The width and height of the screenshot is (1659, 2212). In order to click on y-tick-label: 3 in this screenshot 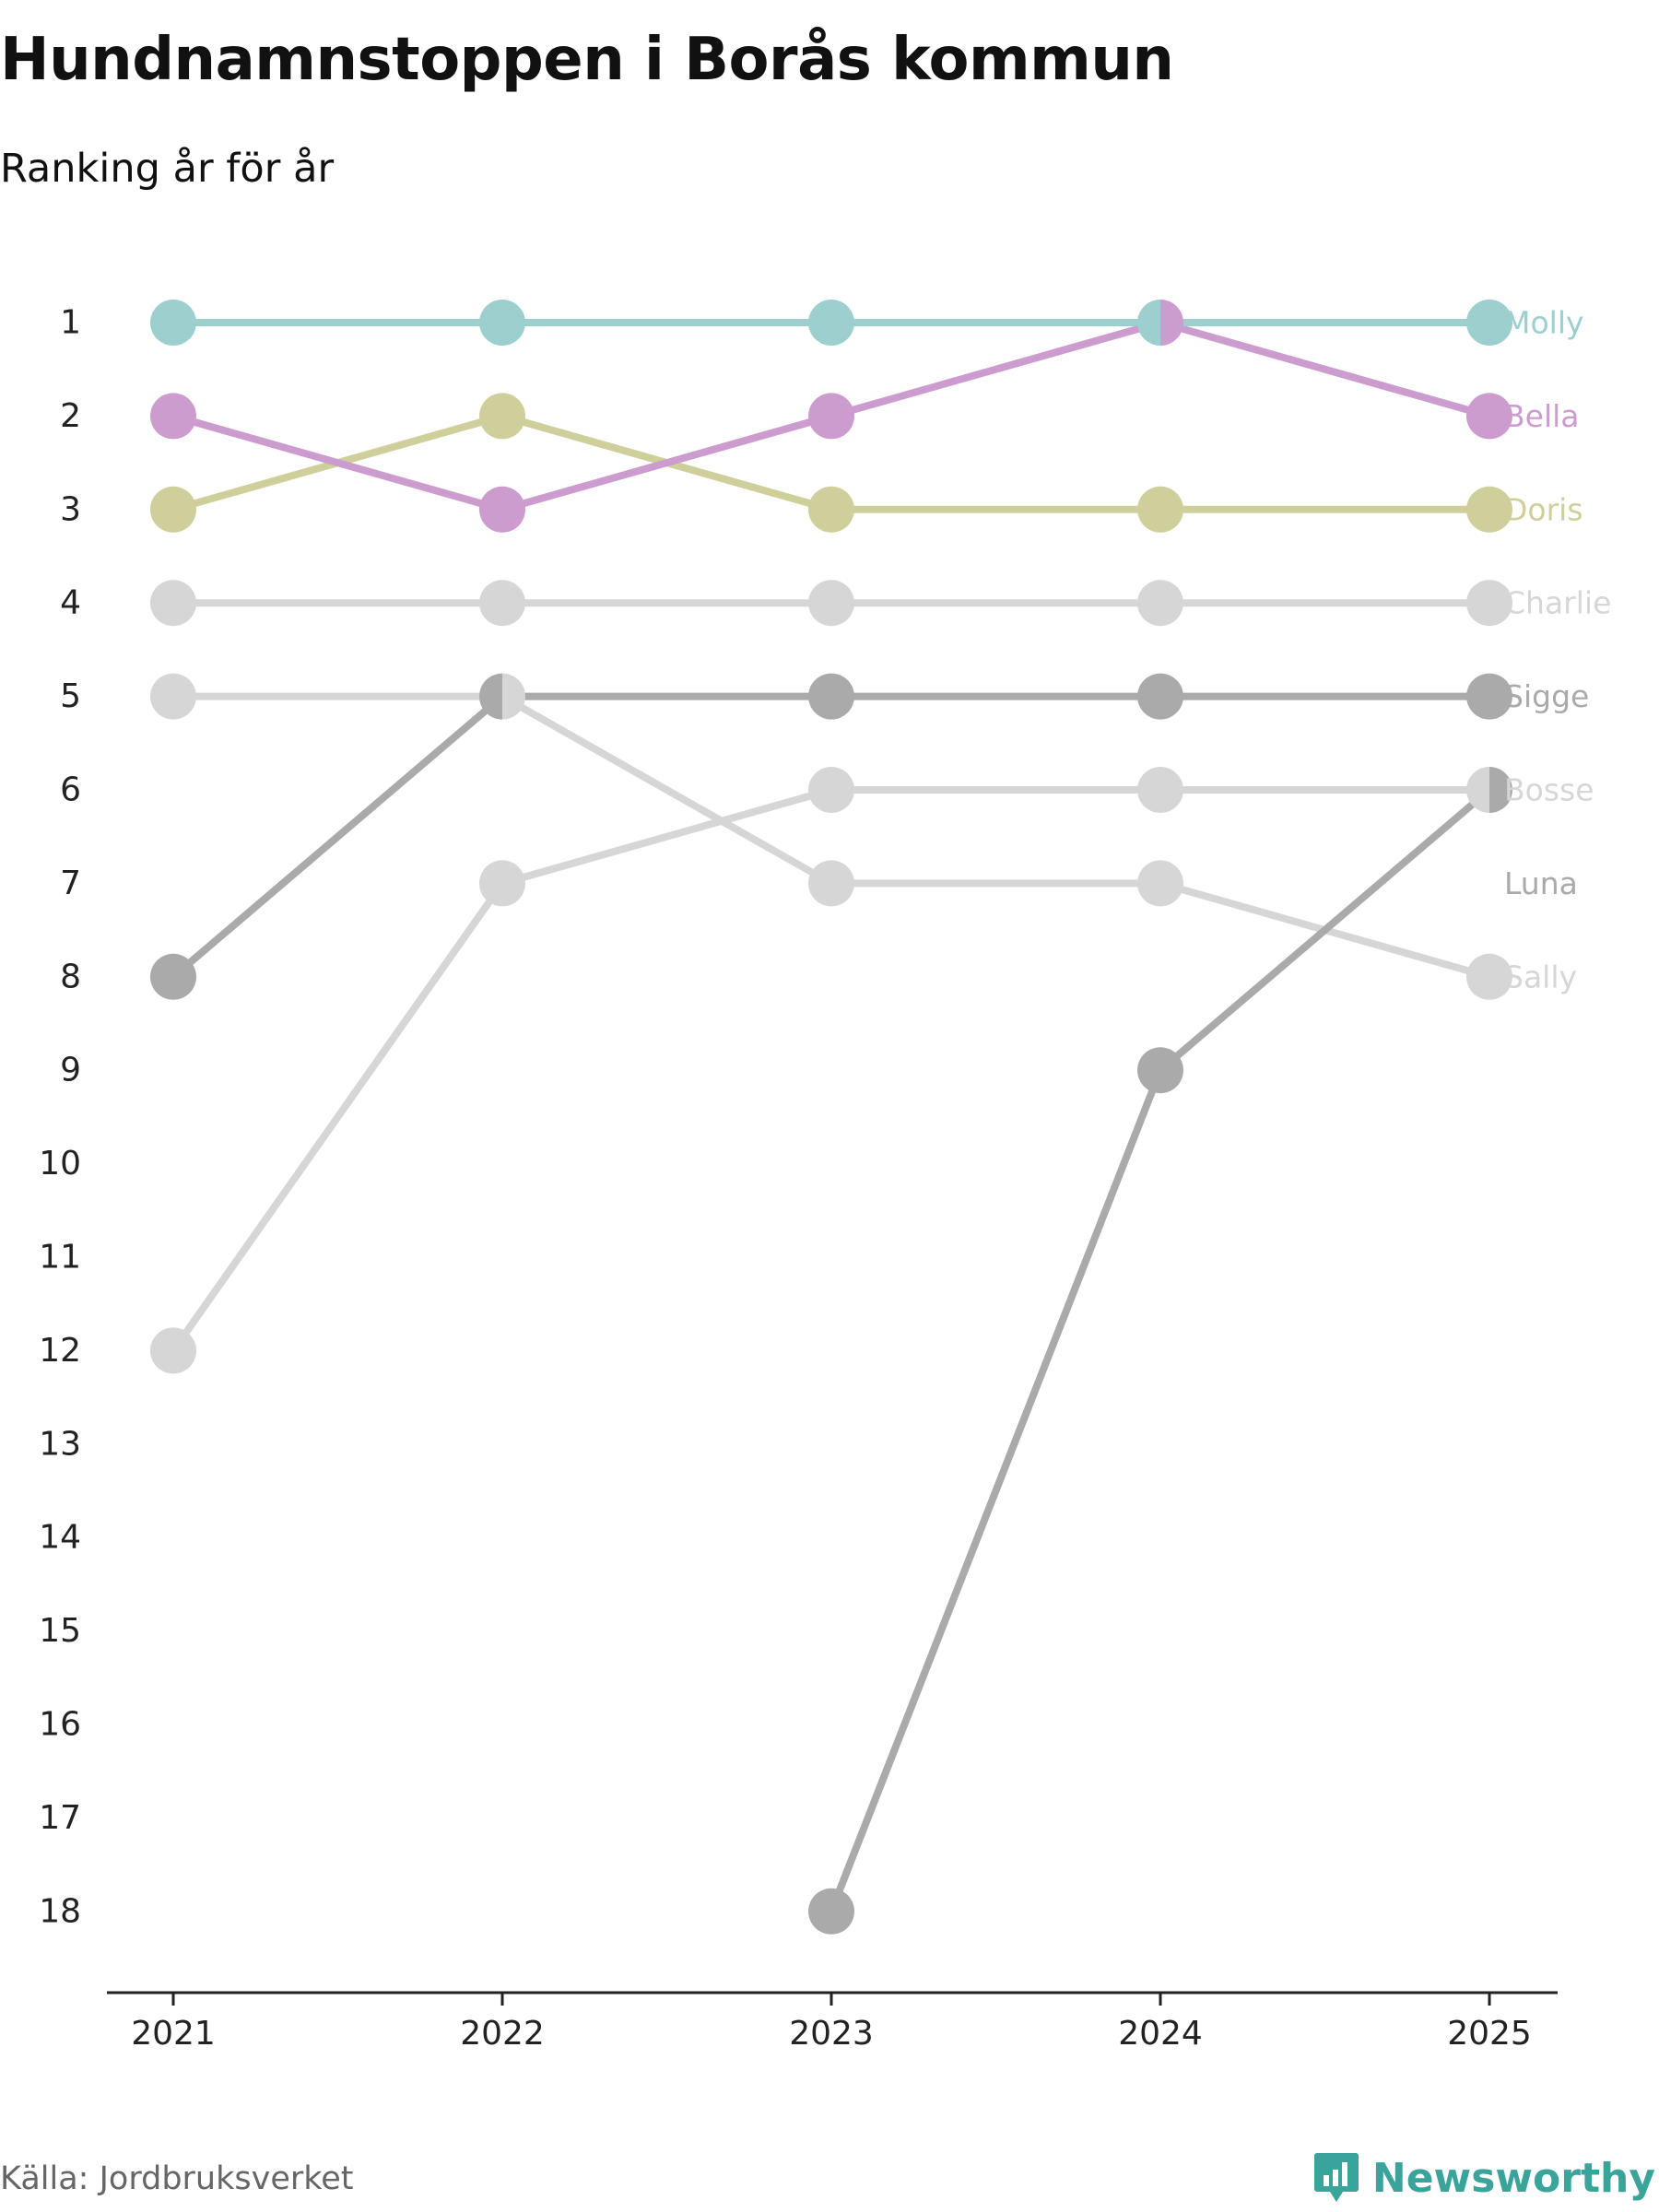, I will do `click(70, 509)`.